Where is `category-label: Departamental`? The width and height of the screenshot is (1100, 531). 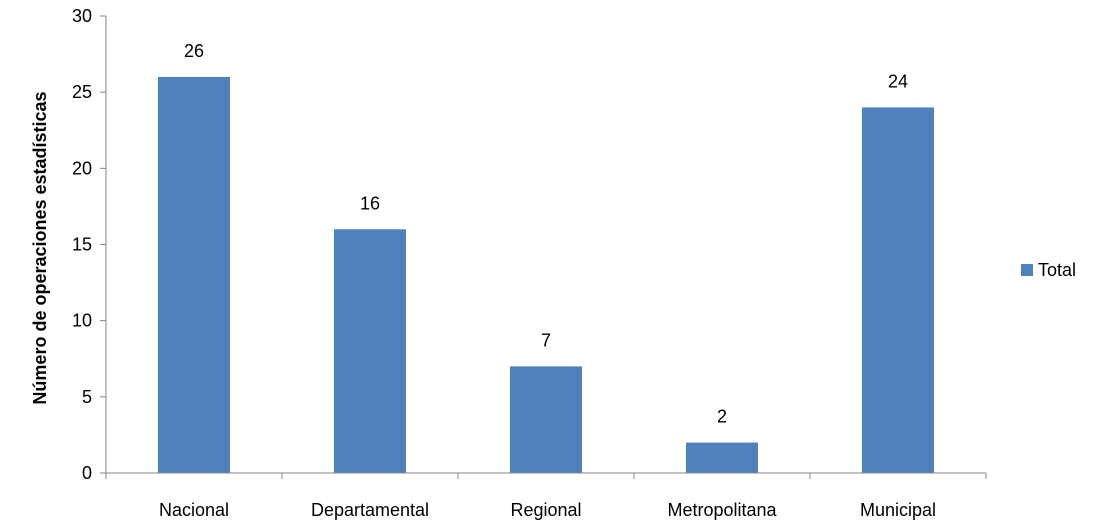
category-label: Departamental is located at coordinates (370, 510).